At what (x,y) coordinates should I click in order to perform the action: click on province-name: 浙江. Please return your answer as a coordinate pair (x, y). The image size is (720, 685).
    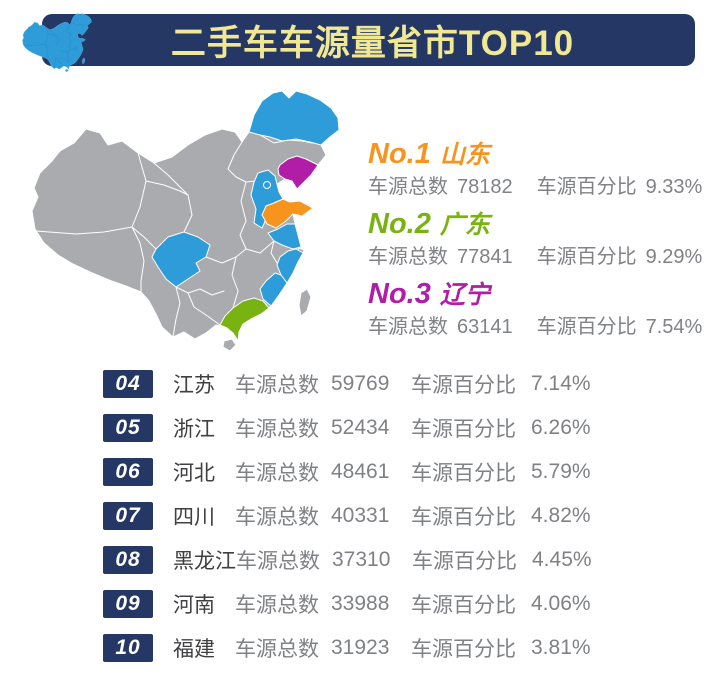
    Looking at the image, I should click on (194, 429).